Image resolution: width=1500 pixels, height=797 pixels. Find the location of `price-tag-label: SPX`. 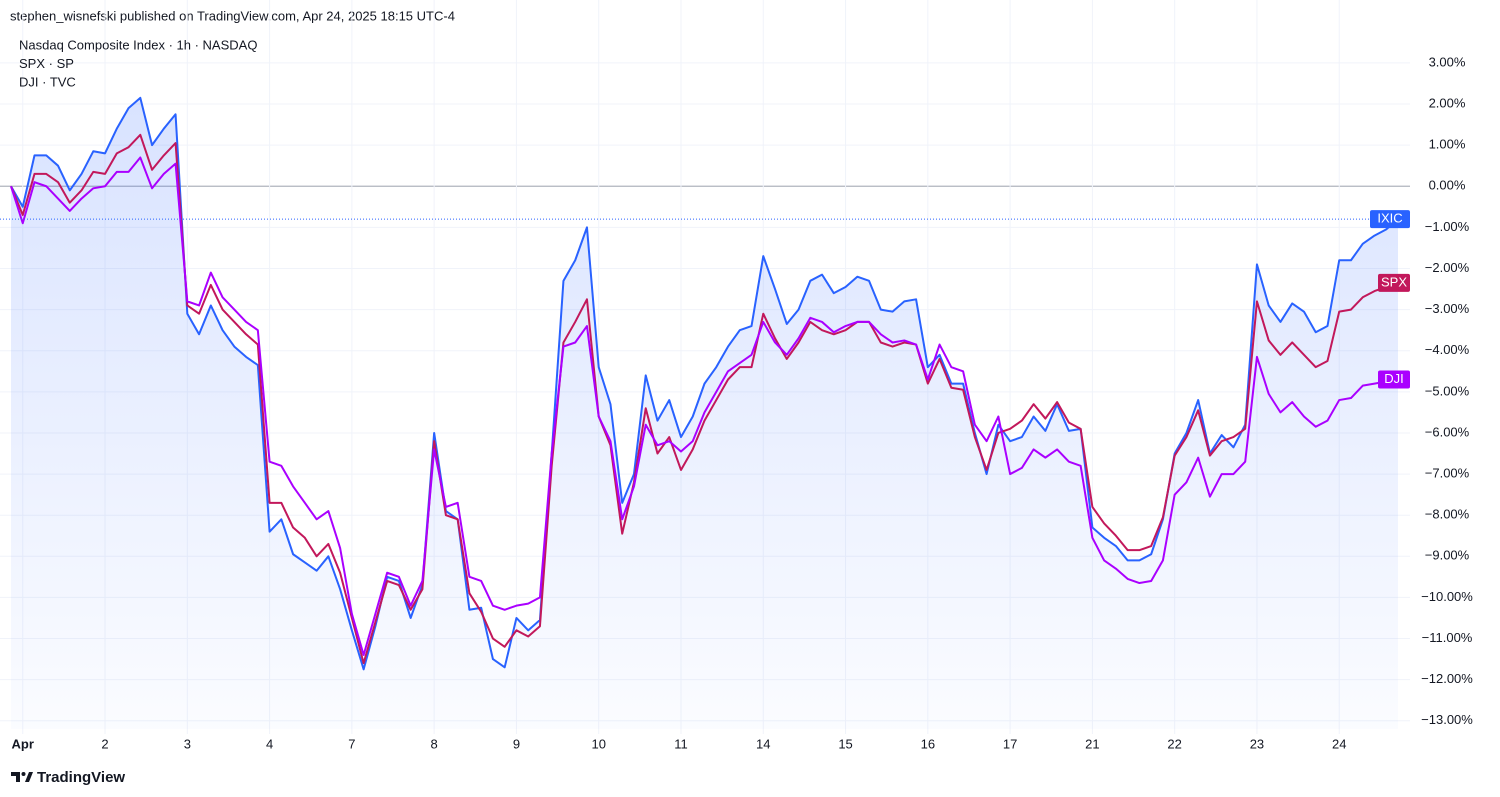

price-tag-label: SPX is located at coordinates (1394, 281).